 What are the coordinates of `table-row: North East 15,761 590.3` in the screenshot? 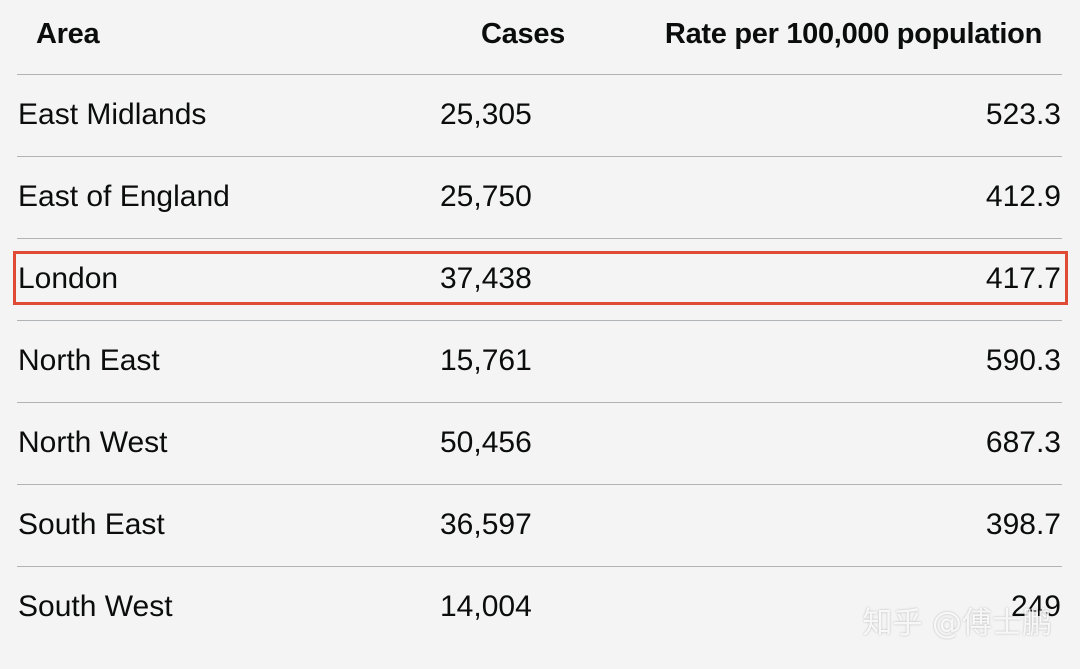 It's located at (540, 361).